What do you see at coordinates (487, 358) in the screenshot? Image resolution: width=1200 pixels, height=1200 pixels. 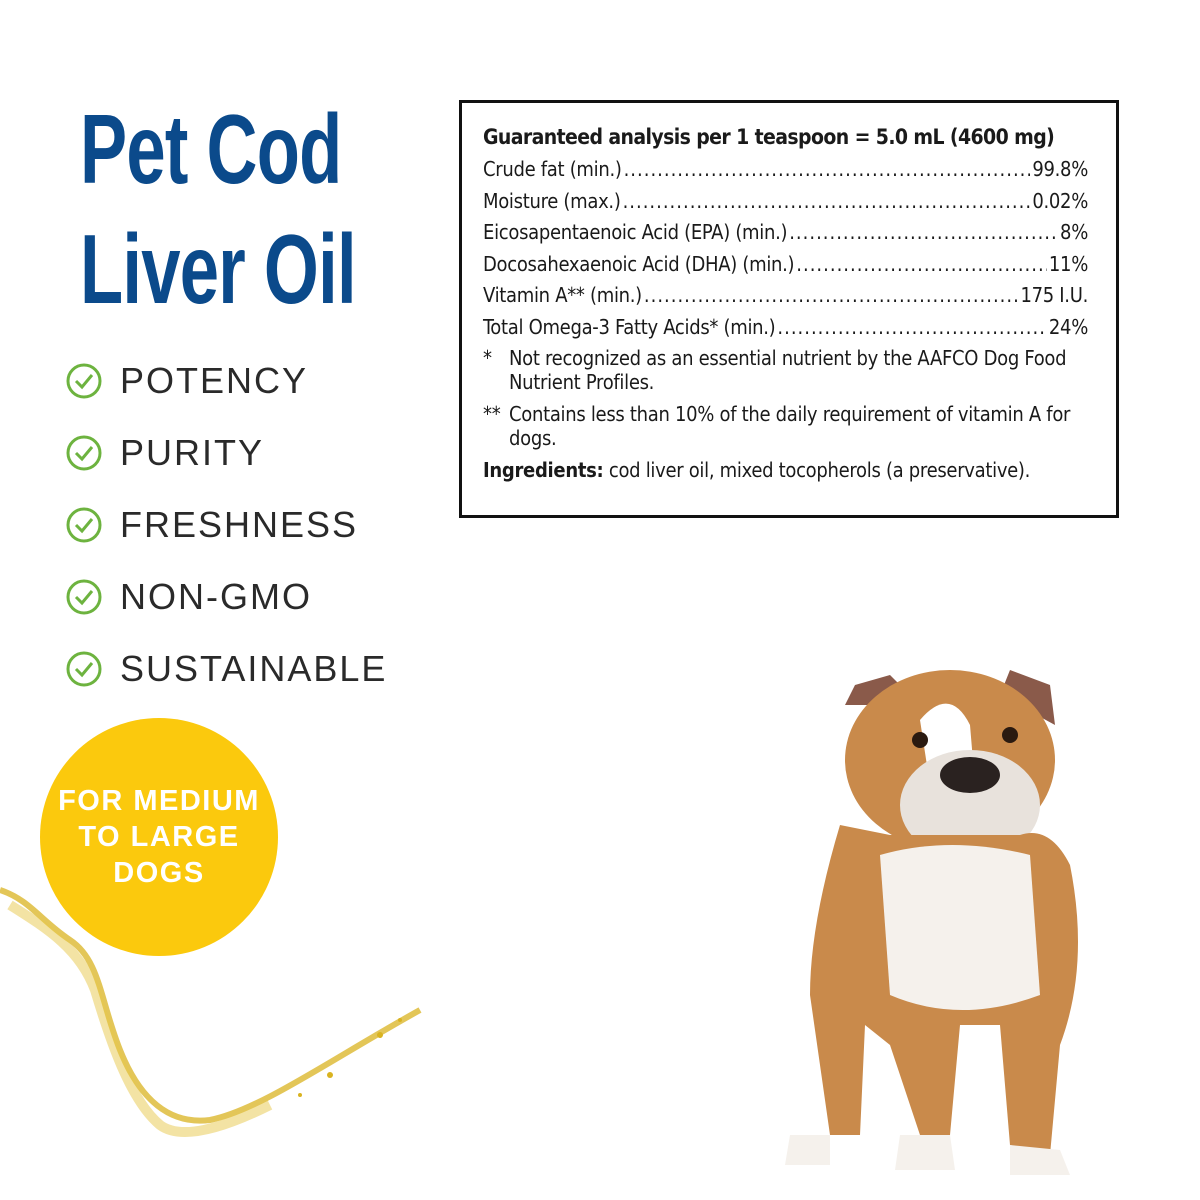 I see `footnote-marker: *` at bounding box center [487, 358].